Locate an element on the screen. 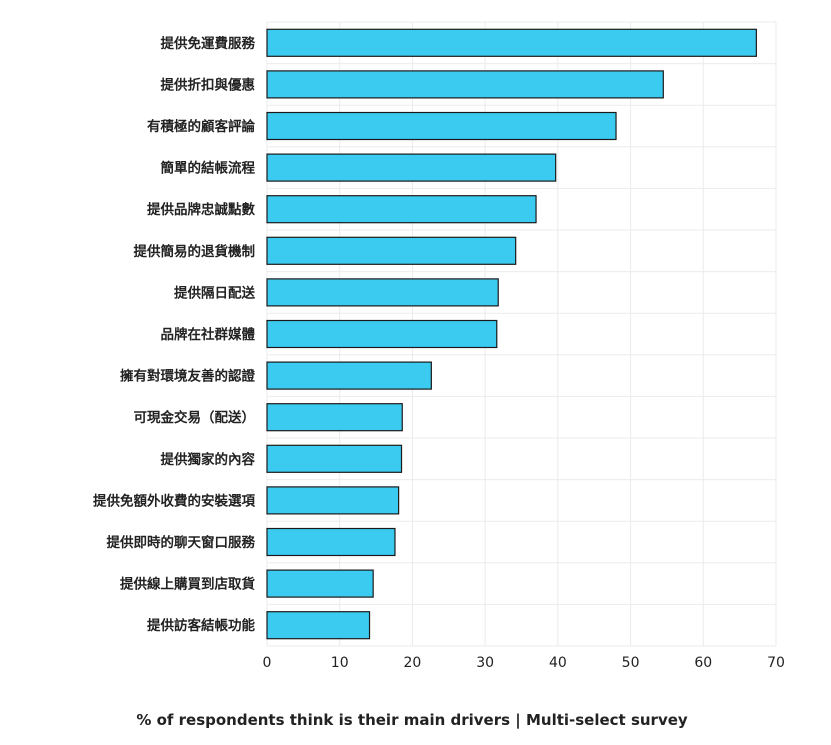  category-label-8: 擁有對環境友善的認證 is located at coordinates (187, 376).